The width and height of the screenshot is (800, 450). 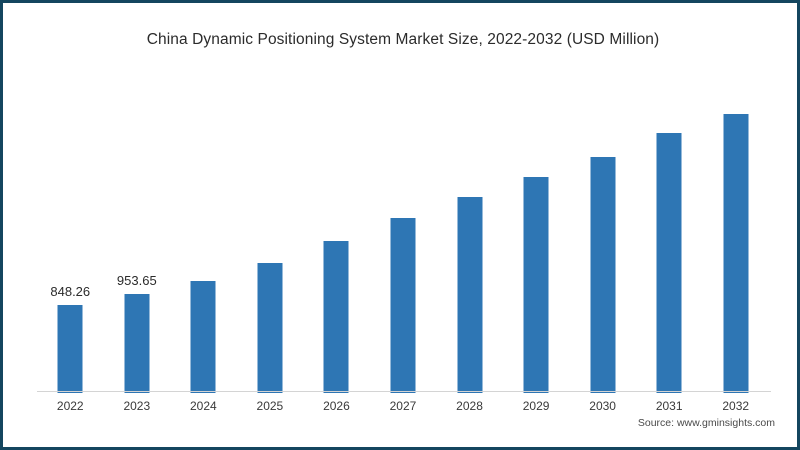 I want to click on bar-value-label: 953.65, so click(x=136, y=281).